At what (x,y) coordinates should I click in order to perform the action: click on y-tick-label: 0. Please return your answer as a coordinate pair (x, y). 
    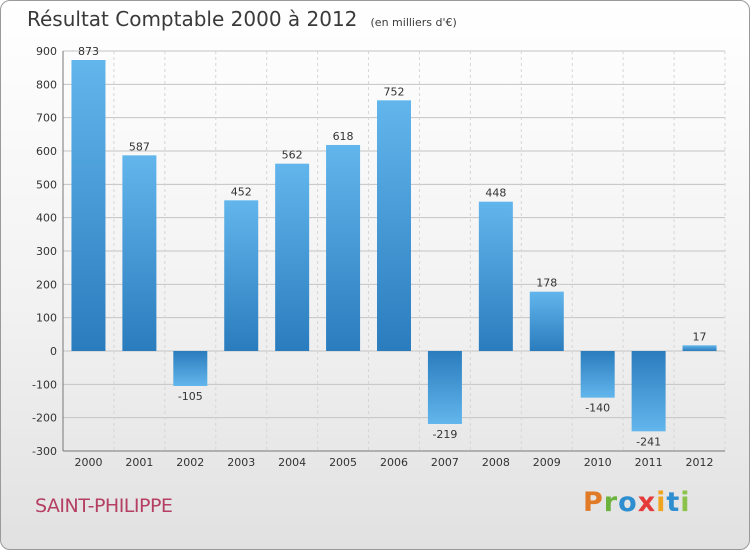
    Looking at the image, I should click on (53, 351).